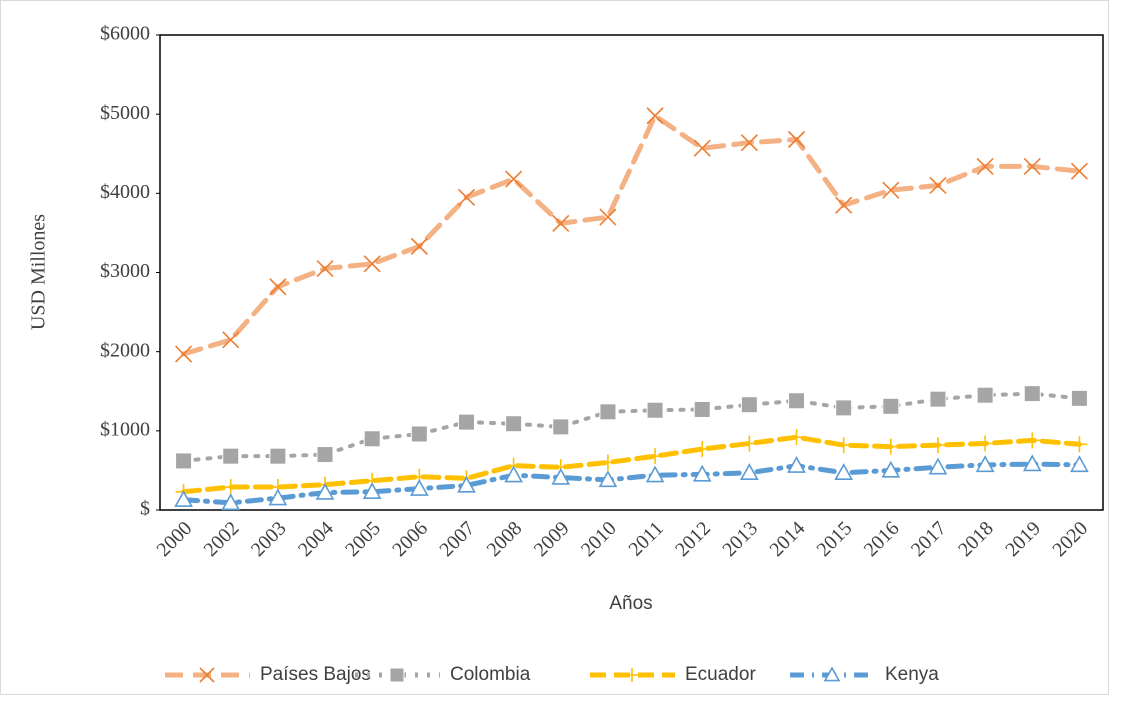 The width and height of the screenshot is (1123, 706). What do you see at coordinates (125, 34) in the screenshot?
I see `y-tick-label: $6000` at bounding box center [125, 34].